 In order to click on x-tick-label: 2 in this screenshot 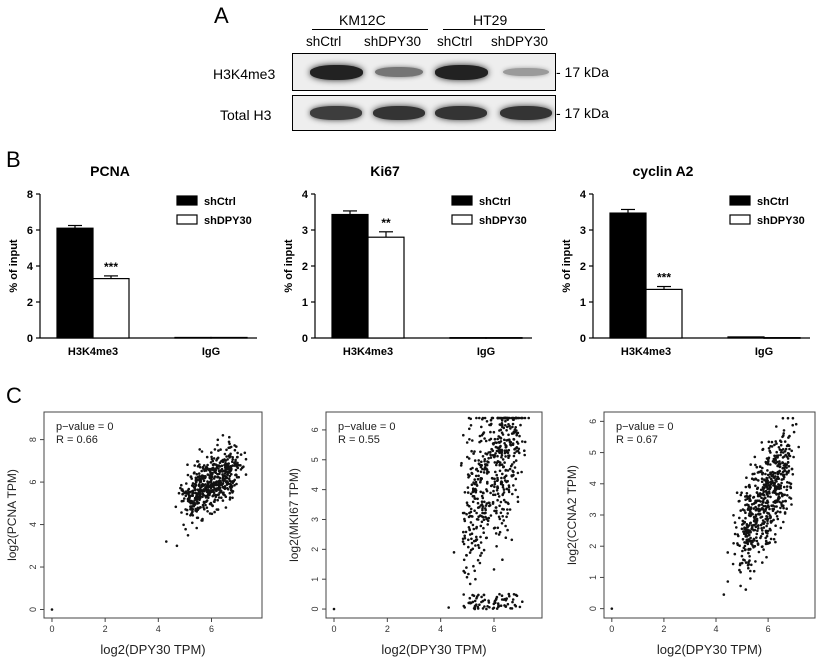, I will do `click(663, 629)`.